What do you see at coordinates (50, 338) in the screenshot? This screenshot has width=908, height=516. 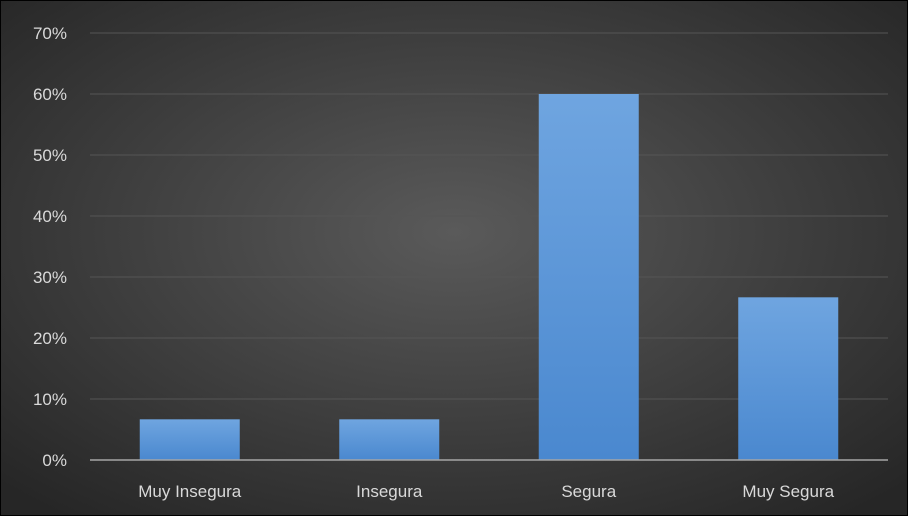 I see `y-tick-label-2: 20%` at bounding box center [50, 338].